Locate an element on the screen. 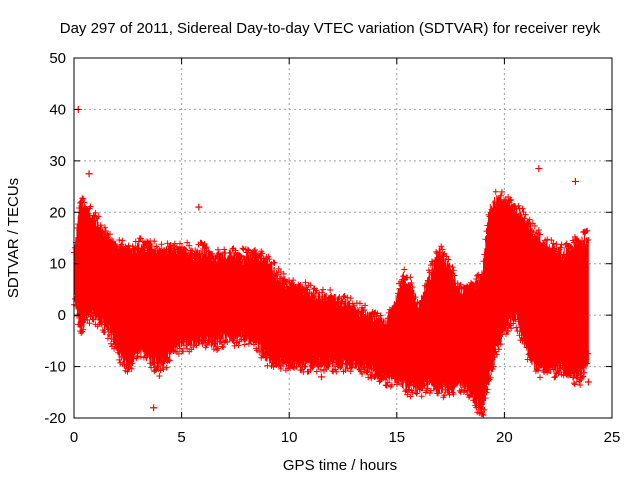 The width and height of the screenshot is (640, 480). x-tick-label: 25 is located at coordinates (612, 437).